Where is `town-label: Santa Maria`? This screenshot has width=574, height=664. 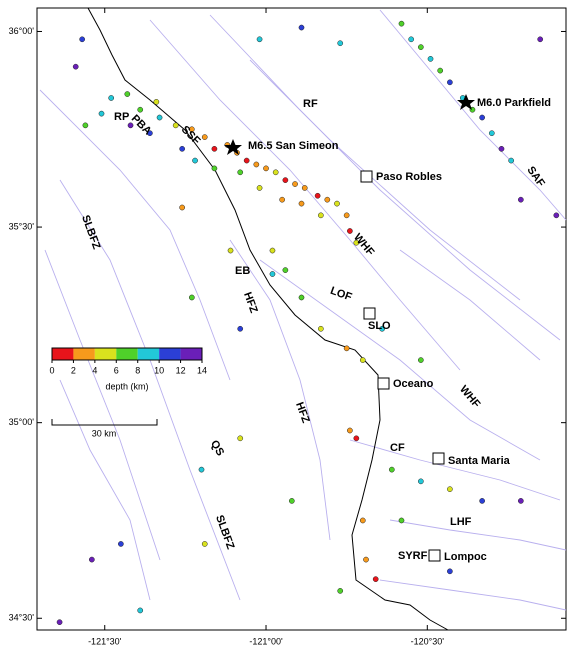 town-label: Santa Maria is located at coordinates (479, 461).